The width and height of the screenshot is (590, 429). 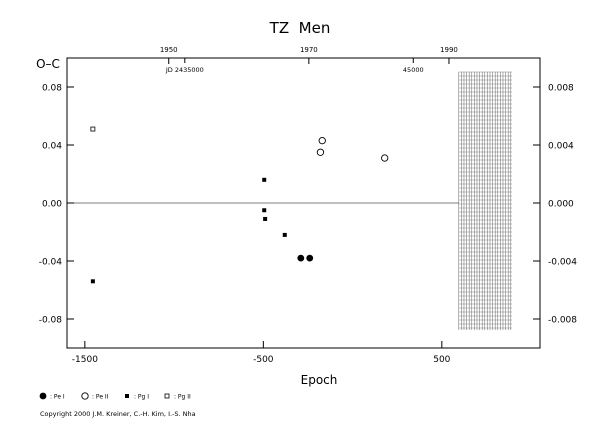 What do you see at coordinates (51, 321) in the screenshot?
I see `y-tick-label: -0.08` at bounding box center [51, 321].